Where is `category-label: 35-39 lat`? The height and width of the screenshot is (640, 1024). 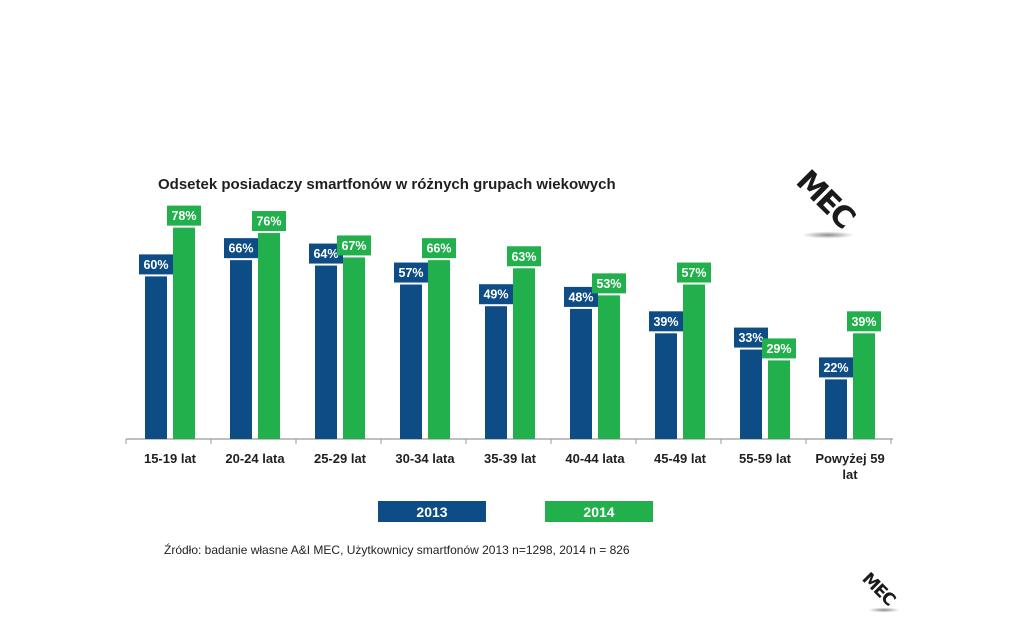 category-label: 35-39 lat is located at coordinates (510, 458).